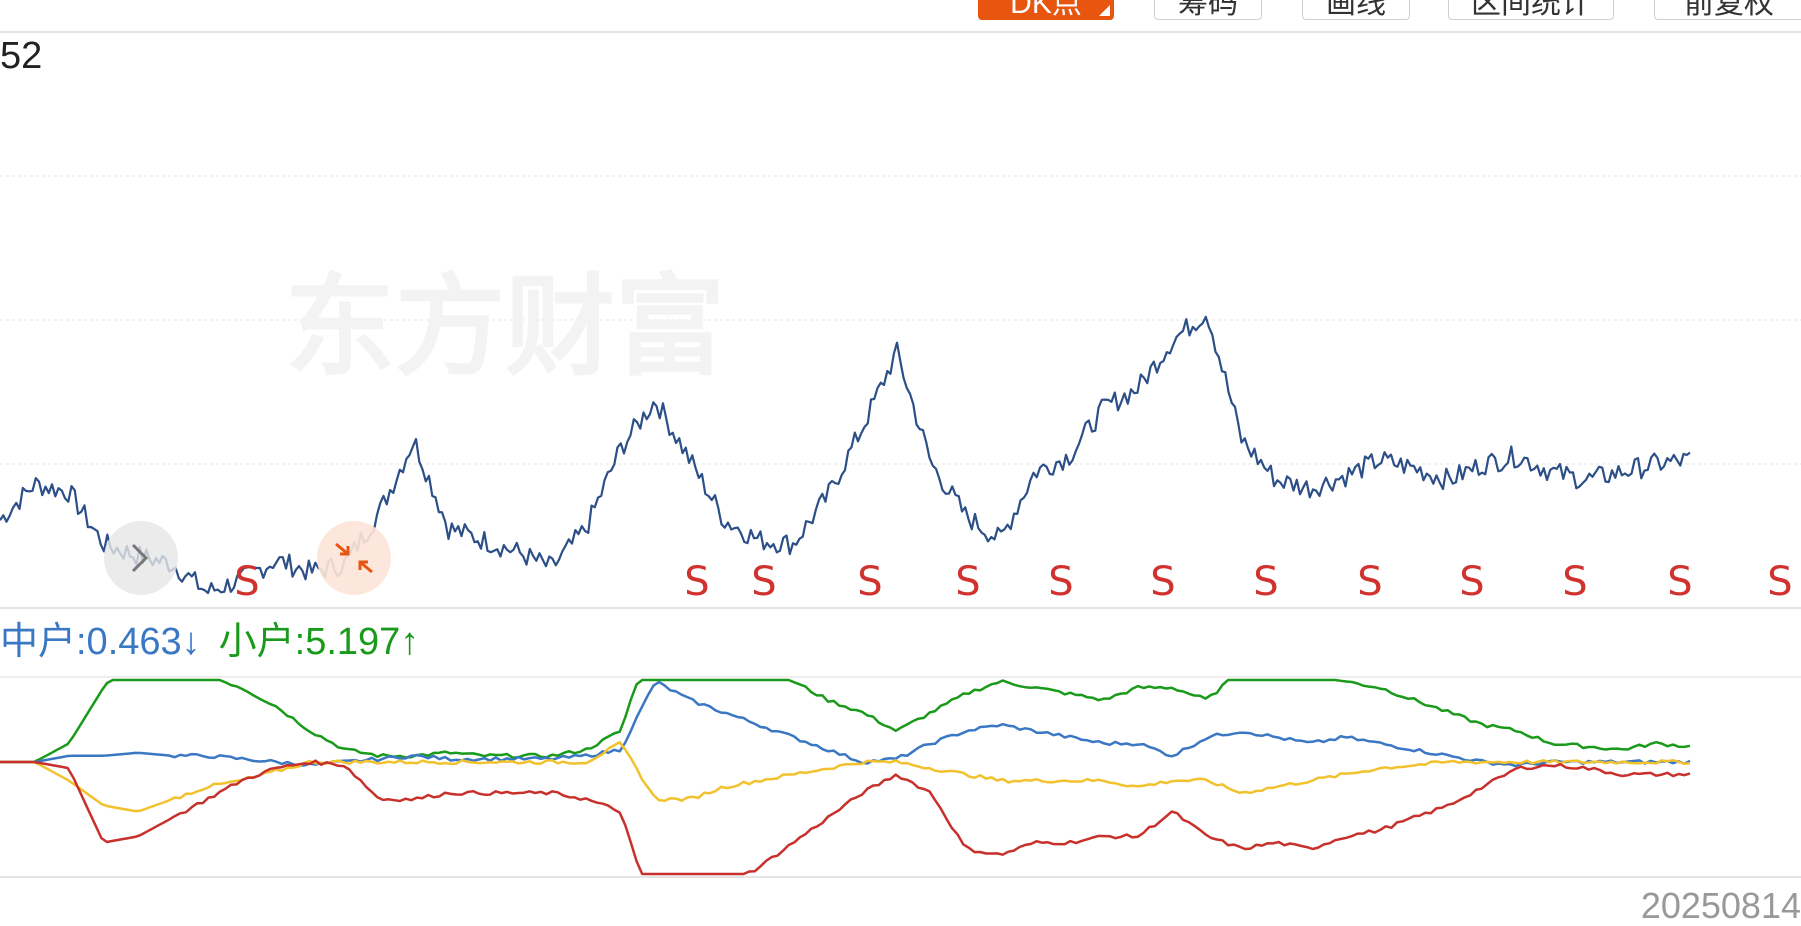  What do you see at coordinates (845, 817) in the screenshot?
I see `series-red-line` at bounding box center [845, 817].